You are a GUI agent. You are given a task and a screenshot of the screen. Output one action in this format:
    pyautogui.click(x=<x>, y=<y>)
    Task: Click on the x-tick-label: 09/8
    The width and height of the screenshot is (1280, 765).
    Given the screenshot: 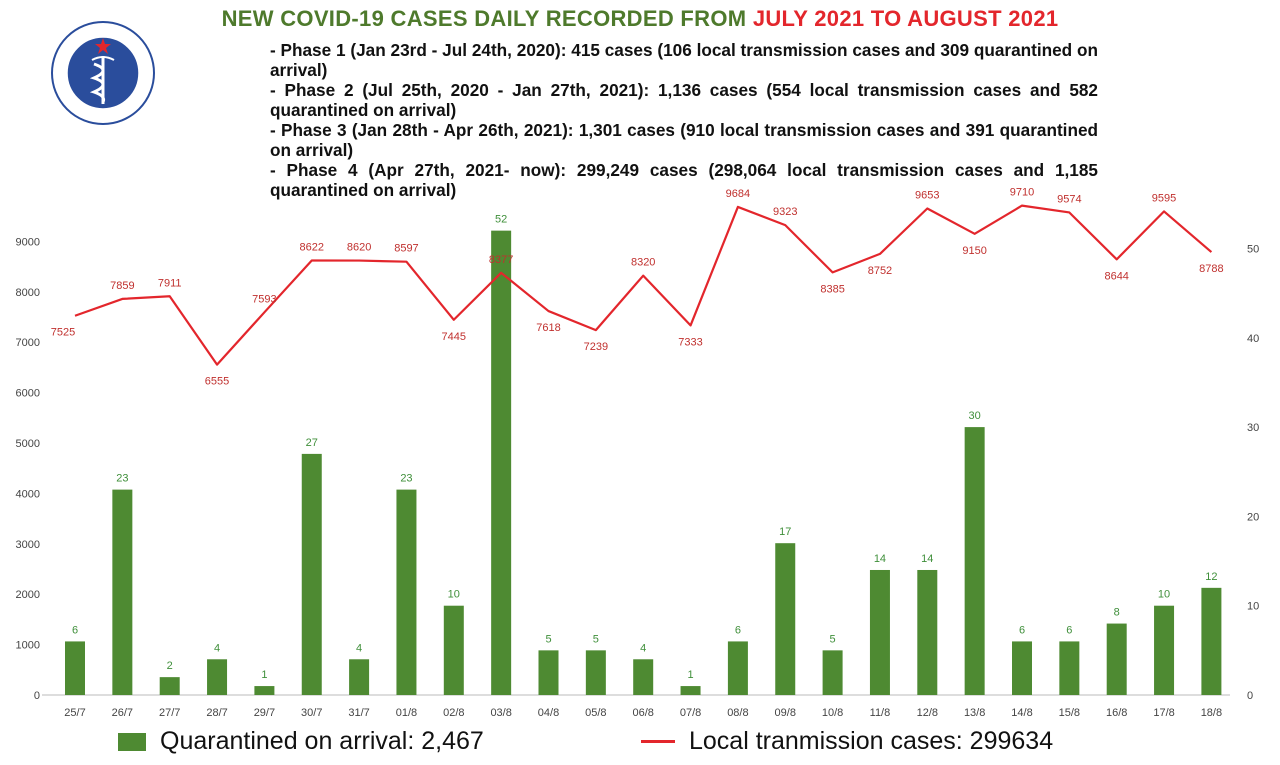 What is the action you would take?
    pyautogui.click(x=785, y=713)
    